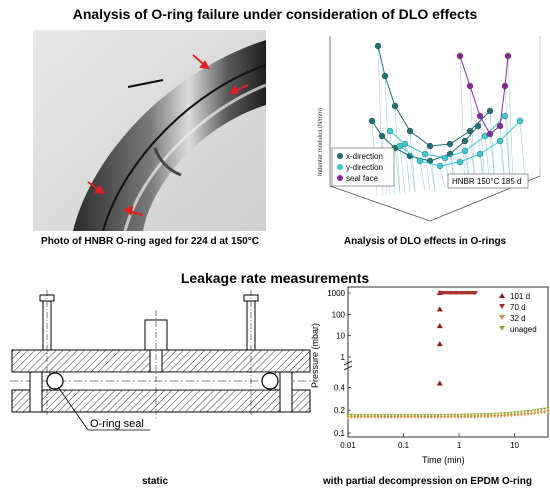 This screenshot has width=550, height=491. What do you see at coordinates (275, 278) in the screenshot?
I see `section-title-leakage: Leakage rate measurements` at bounding box center [275, 278].